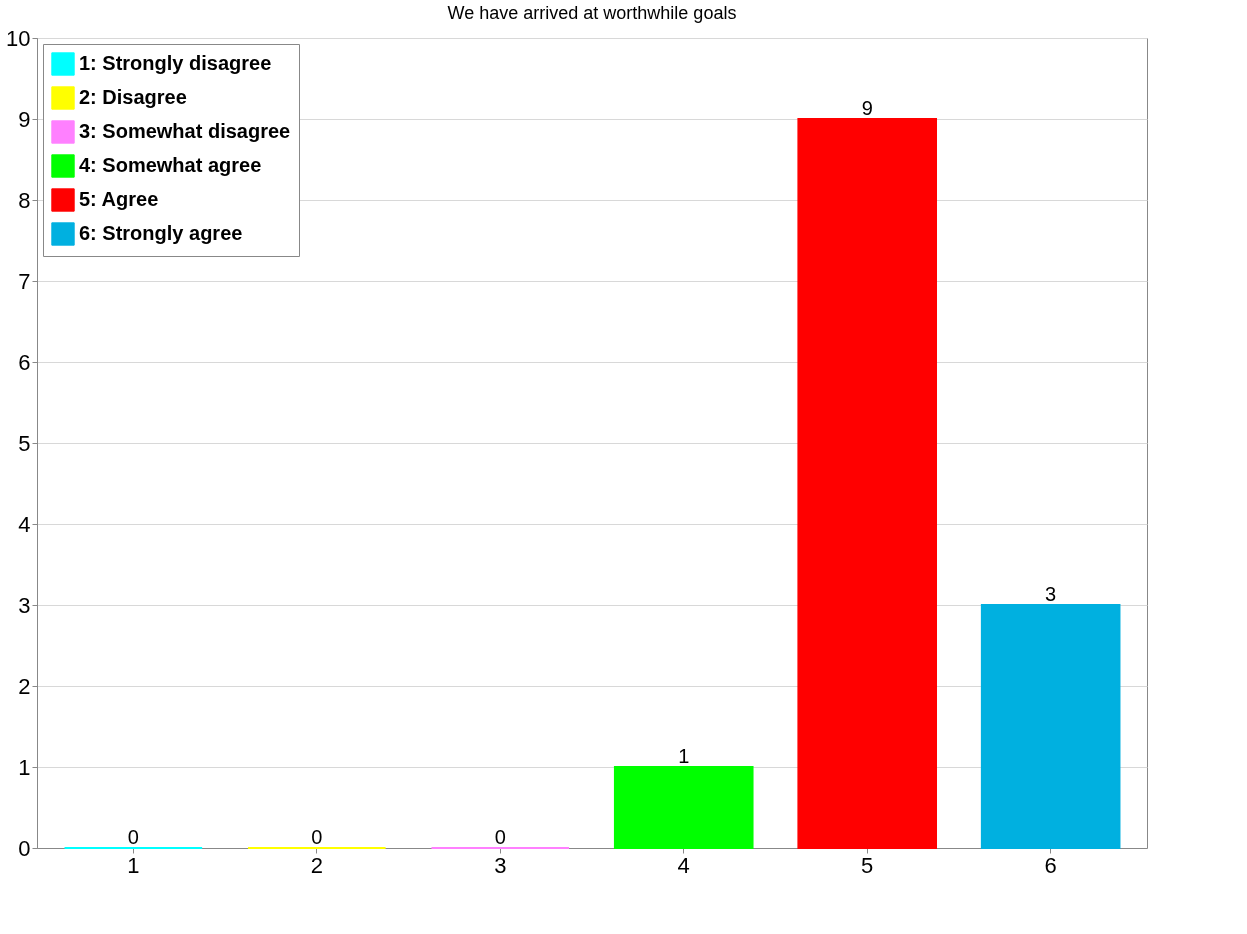  What do you see at coordinates (500, 865) in the screenshot?
I see `x-tick-label: 3` at bounding box center [500, 865].